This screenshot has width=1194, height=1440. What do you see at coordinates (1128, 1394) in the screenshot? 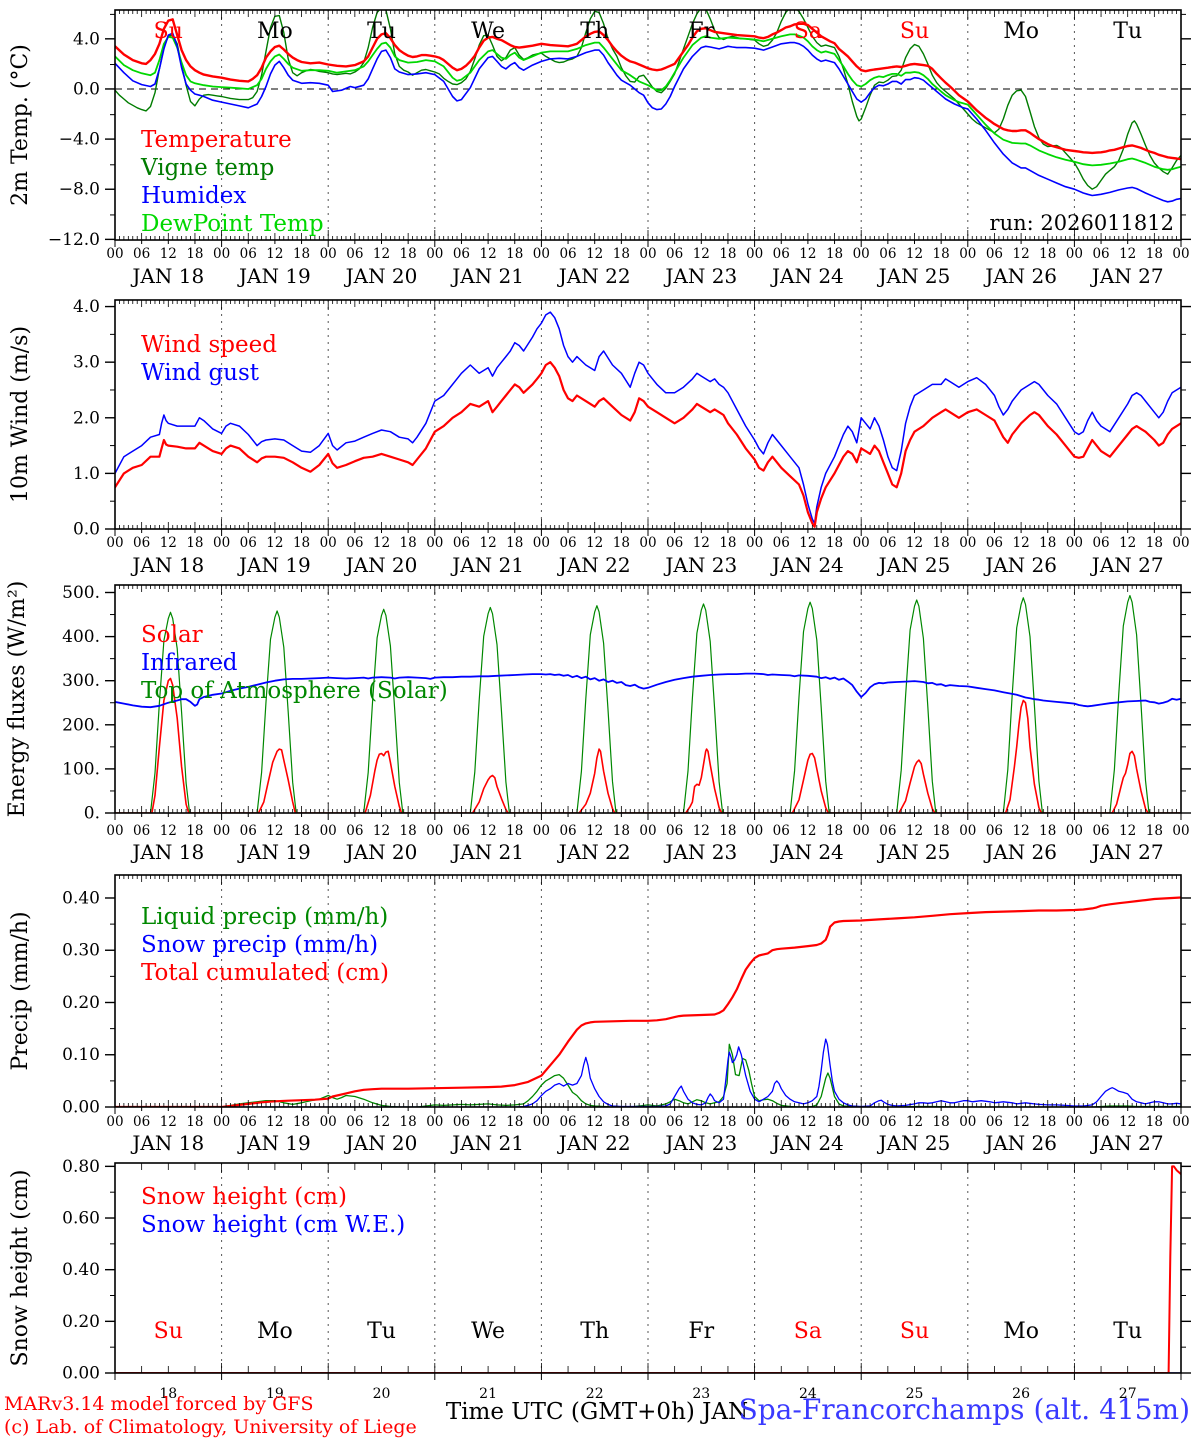
I see `day-number-label: 27` at bounding box center [1128, 1394].